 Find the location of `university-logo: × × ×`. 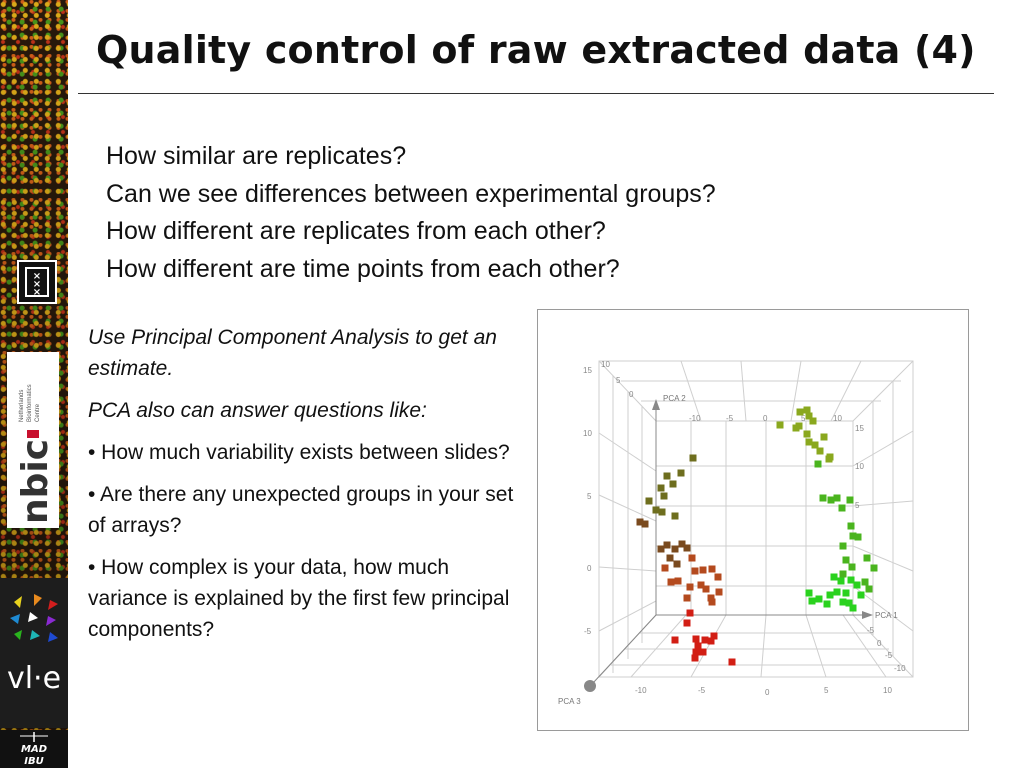

university-logo: × × × is located at coordinates (37, 282).